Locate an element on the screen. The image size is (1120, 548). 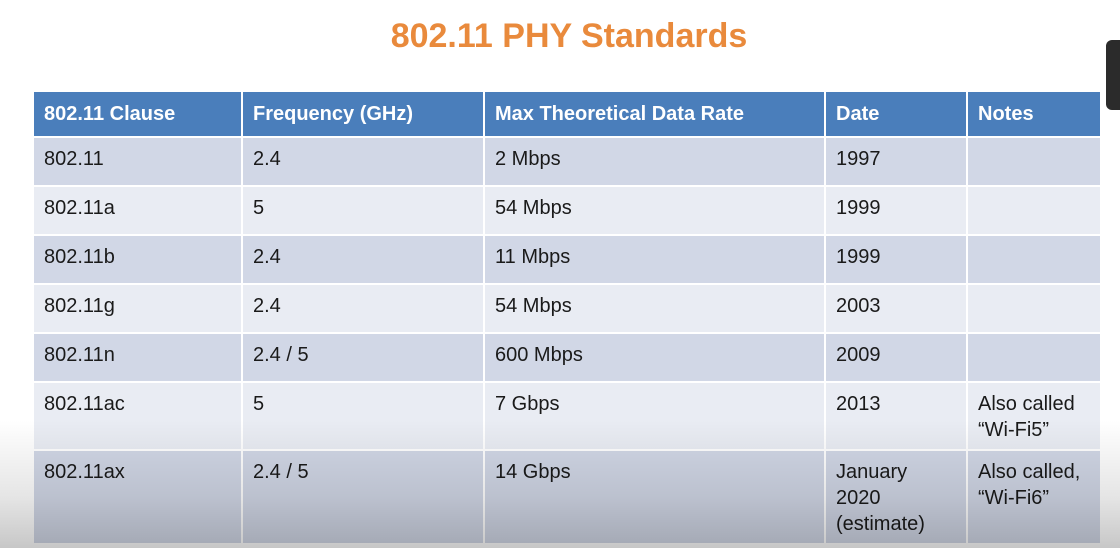
cell-clause: 802.11ac is located at coordinates (137, 416).